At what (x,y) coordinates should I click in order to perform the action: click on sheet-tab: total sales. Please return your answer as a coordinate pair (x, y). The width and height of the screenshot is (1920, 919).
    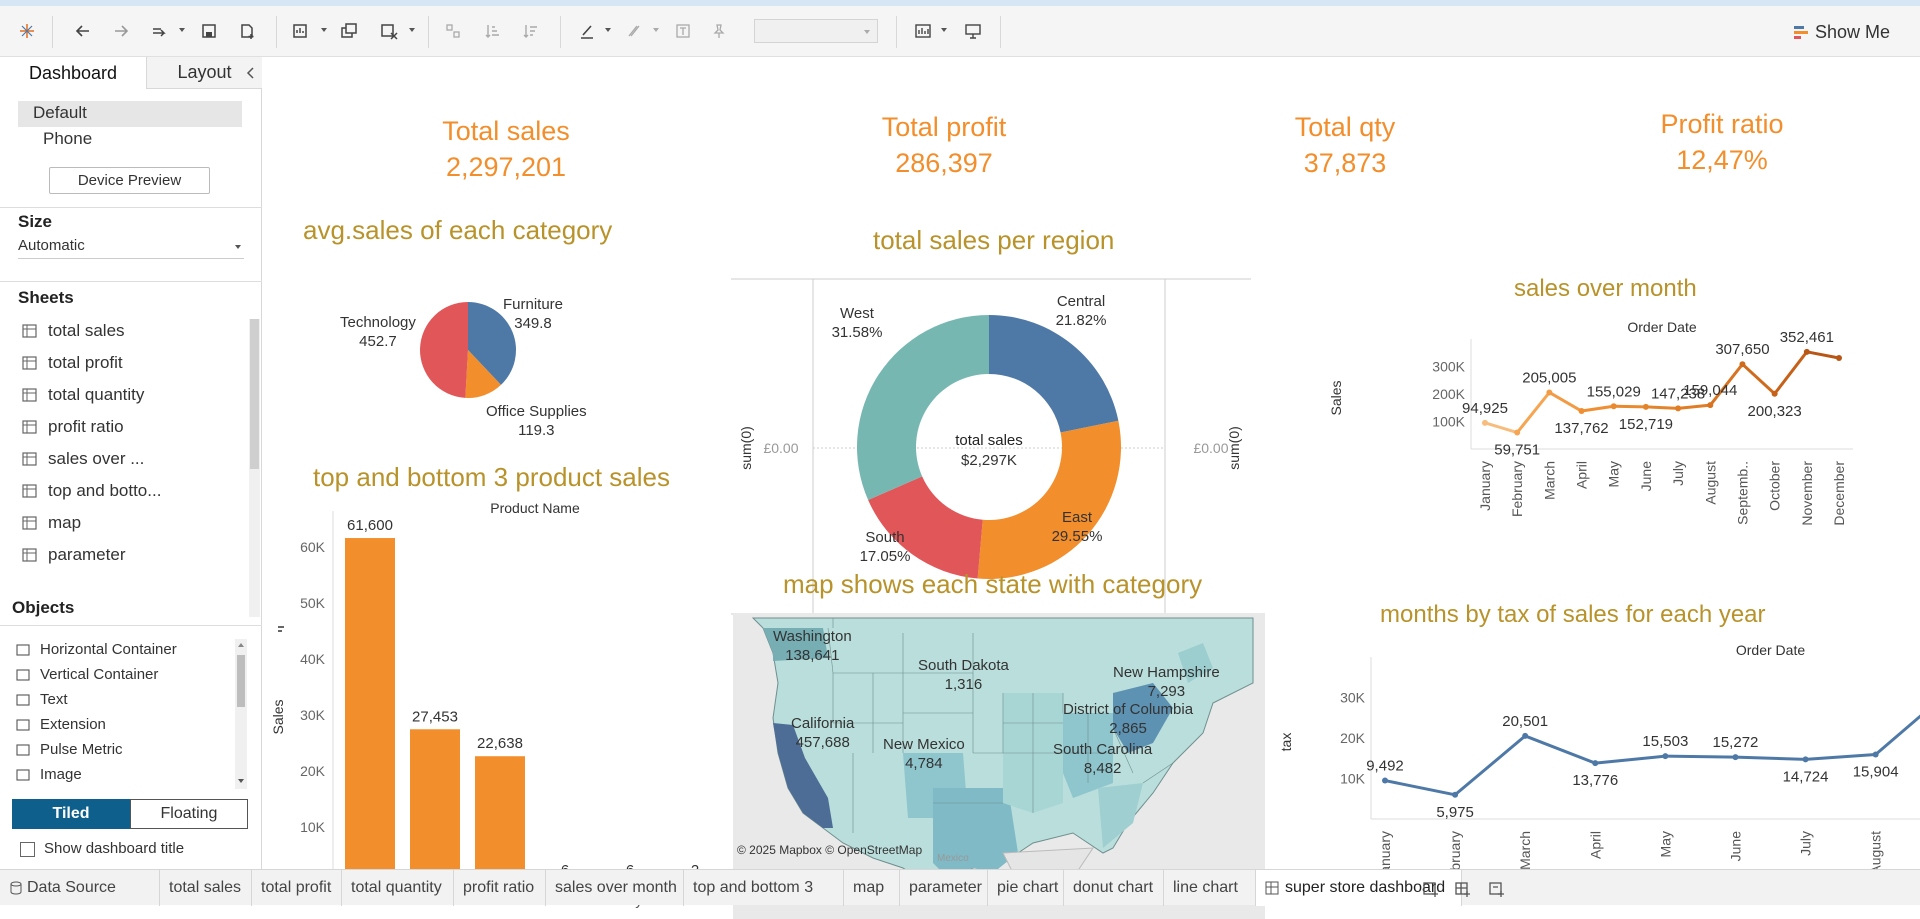
    Looking at the image, I should click on (206, 888).